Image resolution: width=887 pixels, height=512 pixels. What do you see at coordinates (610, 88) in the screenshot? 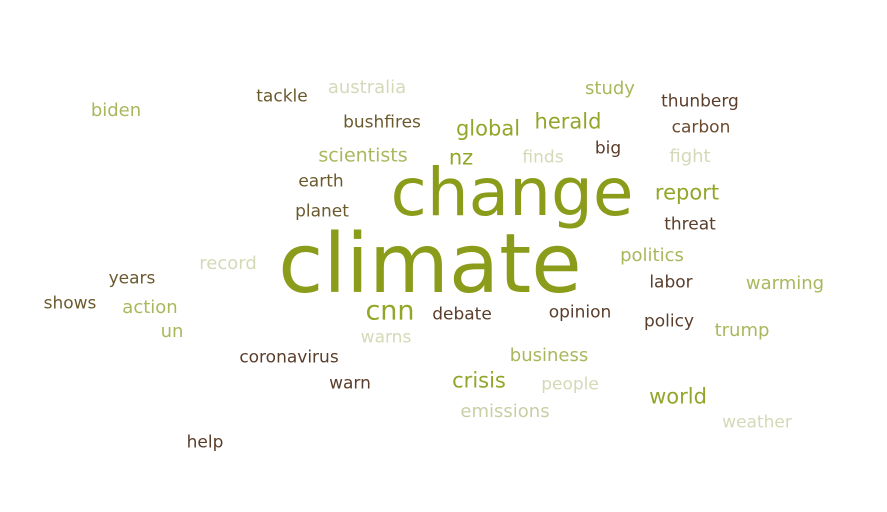
I see `word-study: study` at bounding box center [610, 88].